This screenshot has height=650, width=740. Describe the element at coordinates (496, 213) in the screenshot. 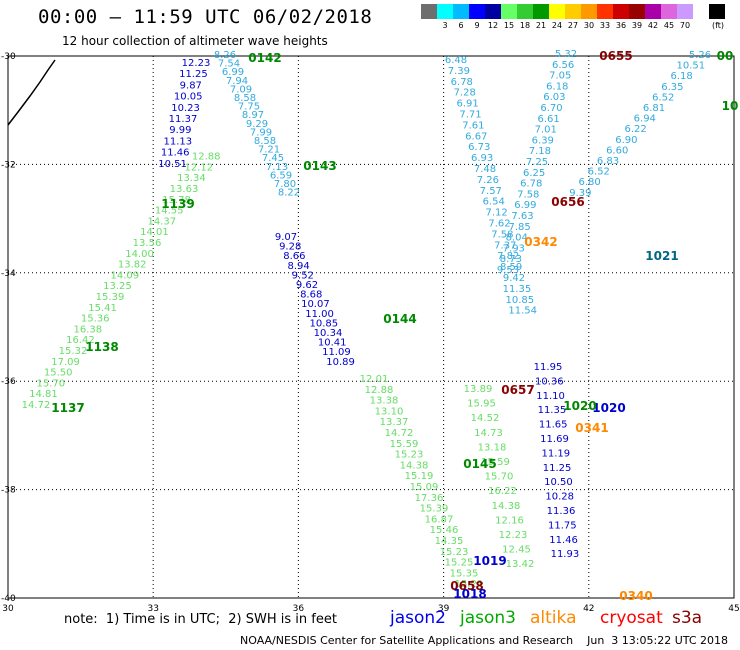

I see `swh-value: 7.12` at that location.